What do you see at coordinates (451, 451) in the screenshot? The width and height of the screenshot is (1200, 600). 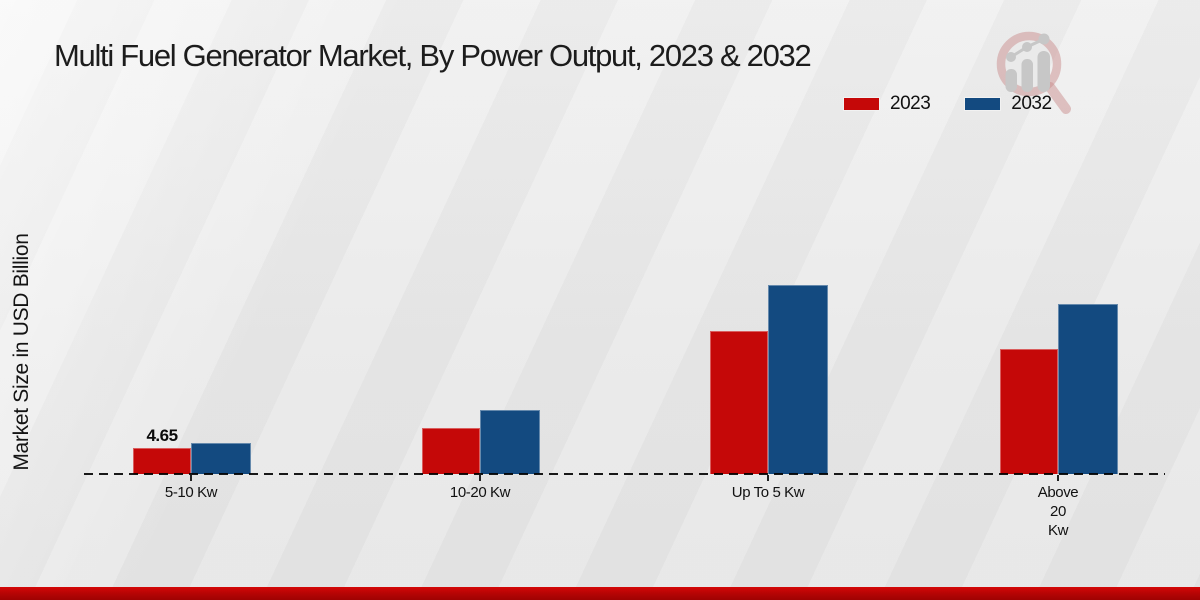 I see `bar-2023-10-20-kw` at bounding box center [451, 451].